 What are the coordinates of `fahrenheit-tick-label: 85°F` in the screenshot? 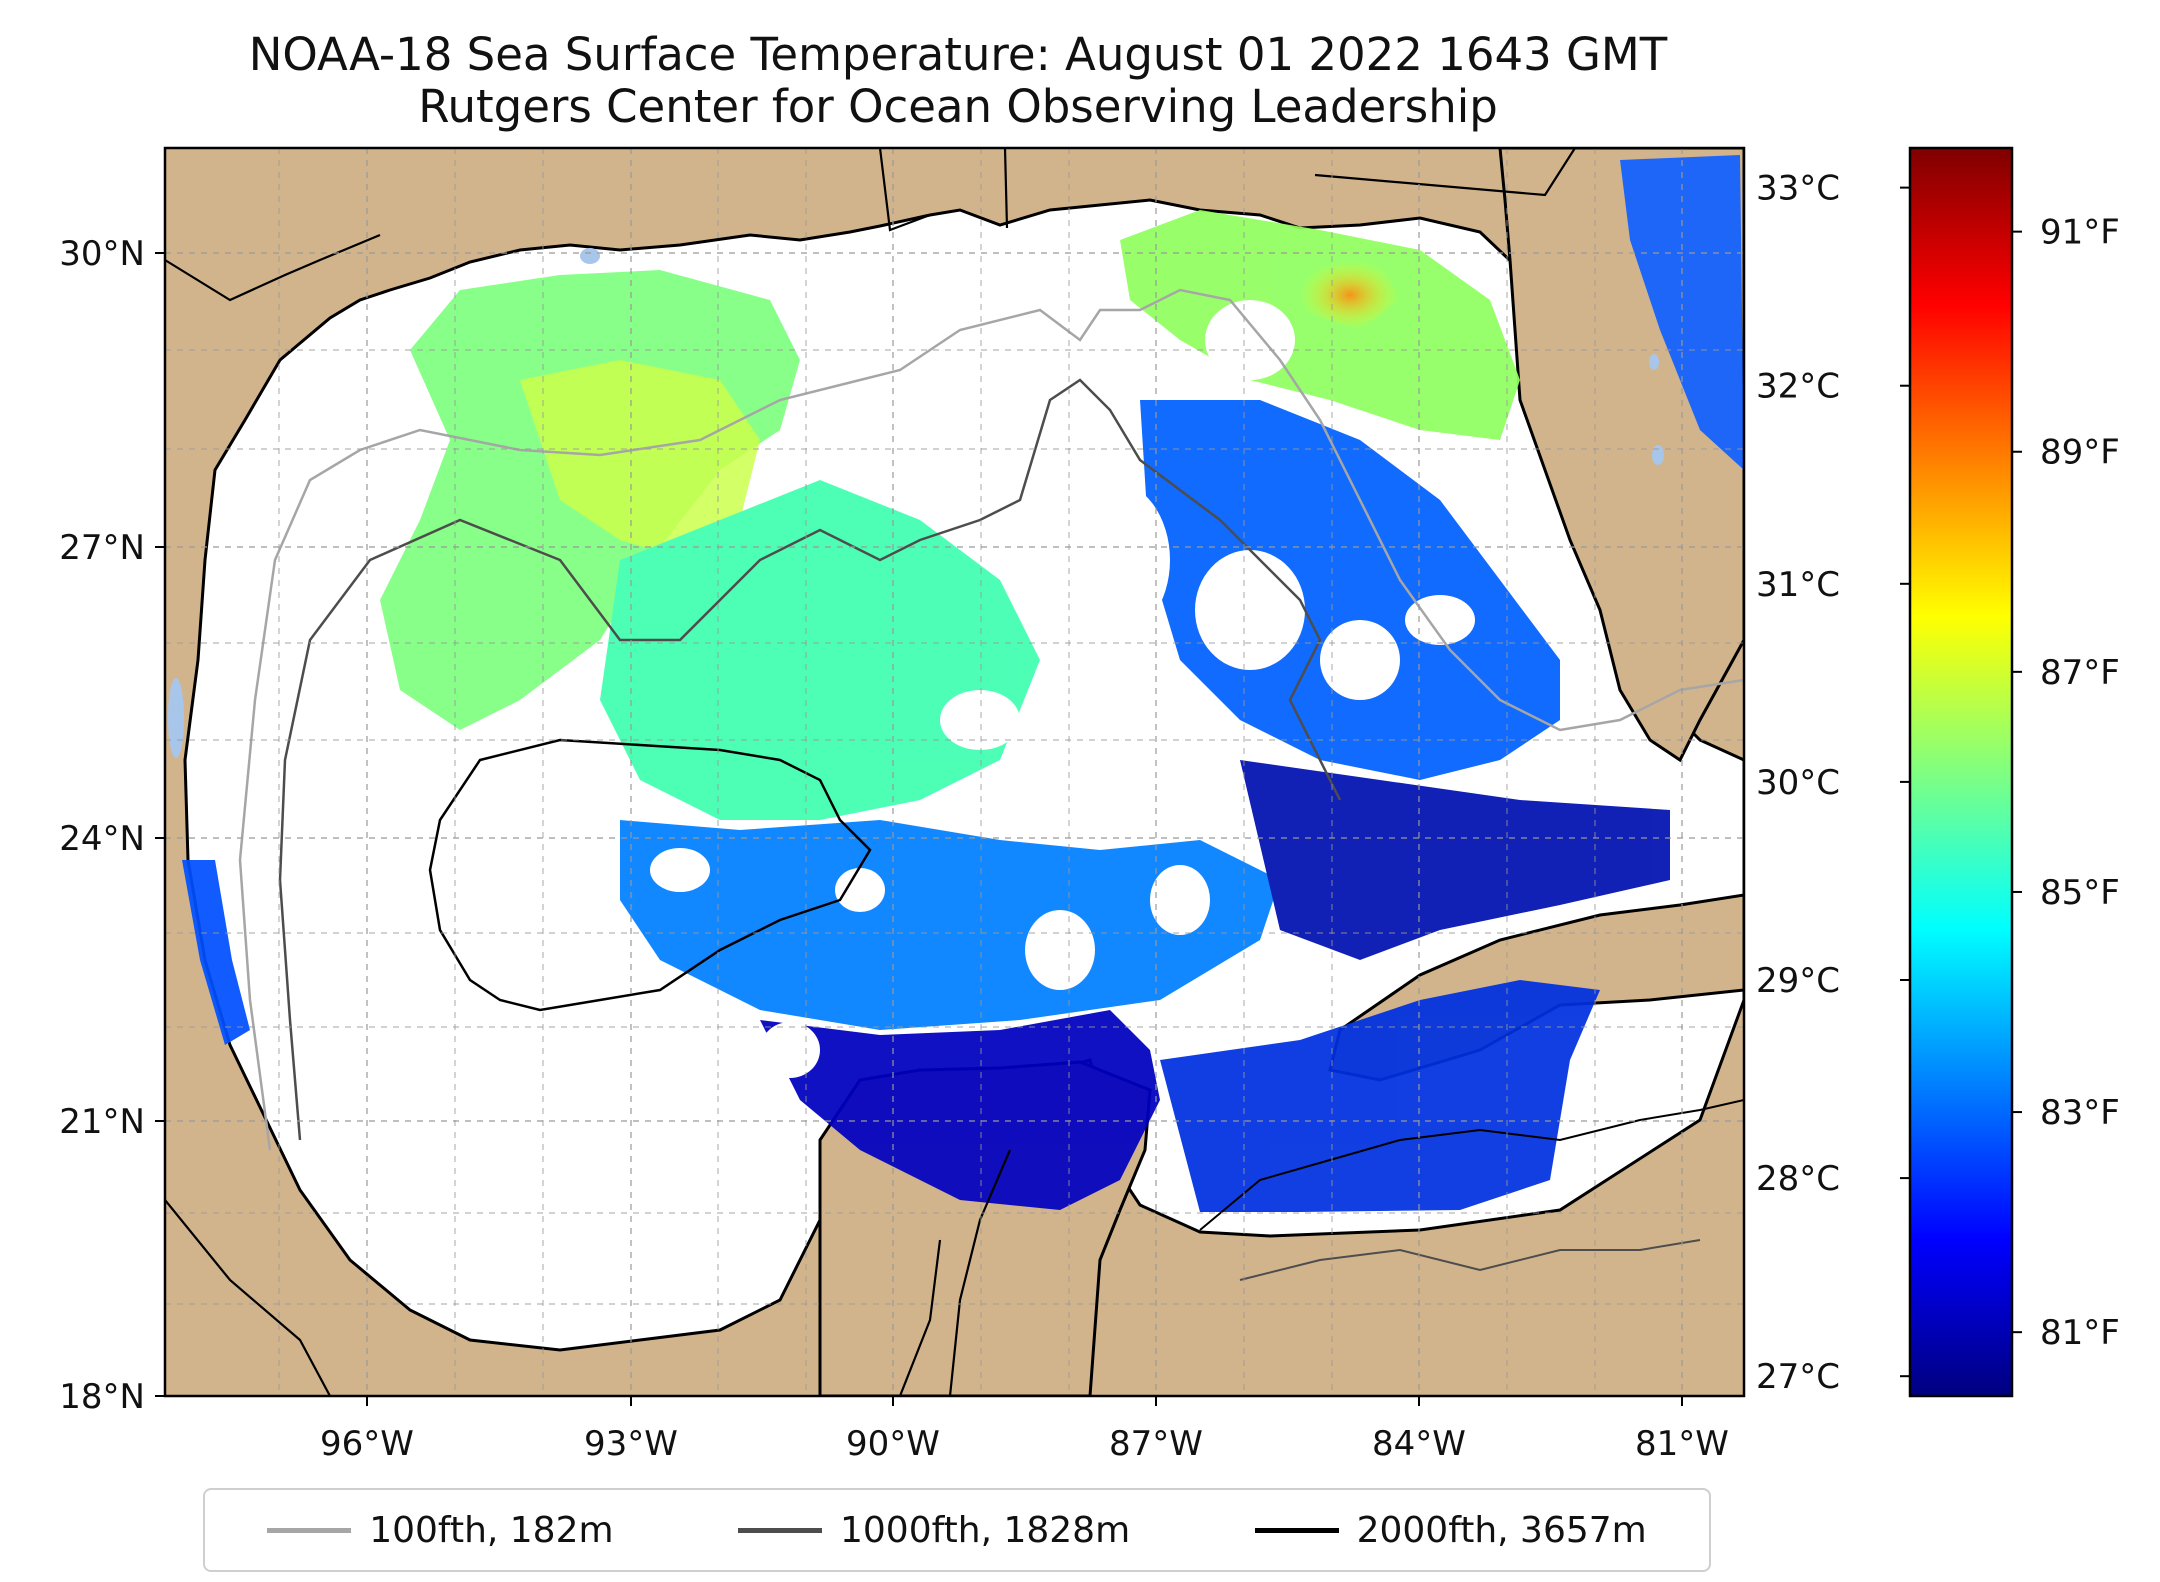 It's located at (2080, 893).